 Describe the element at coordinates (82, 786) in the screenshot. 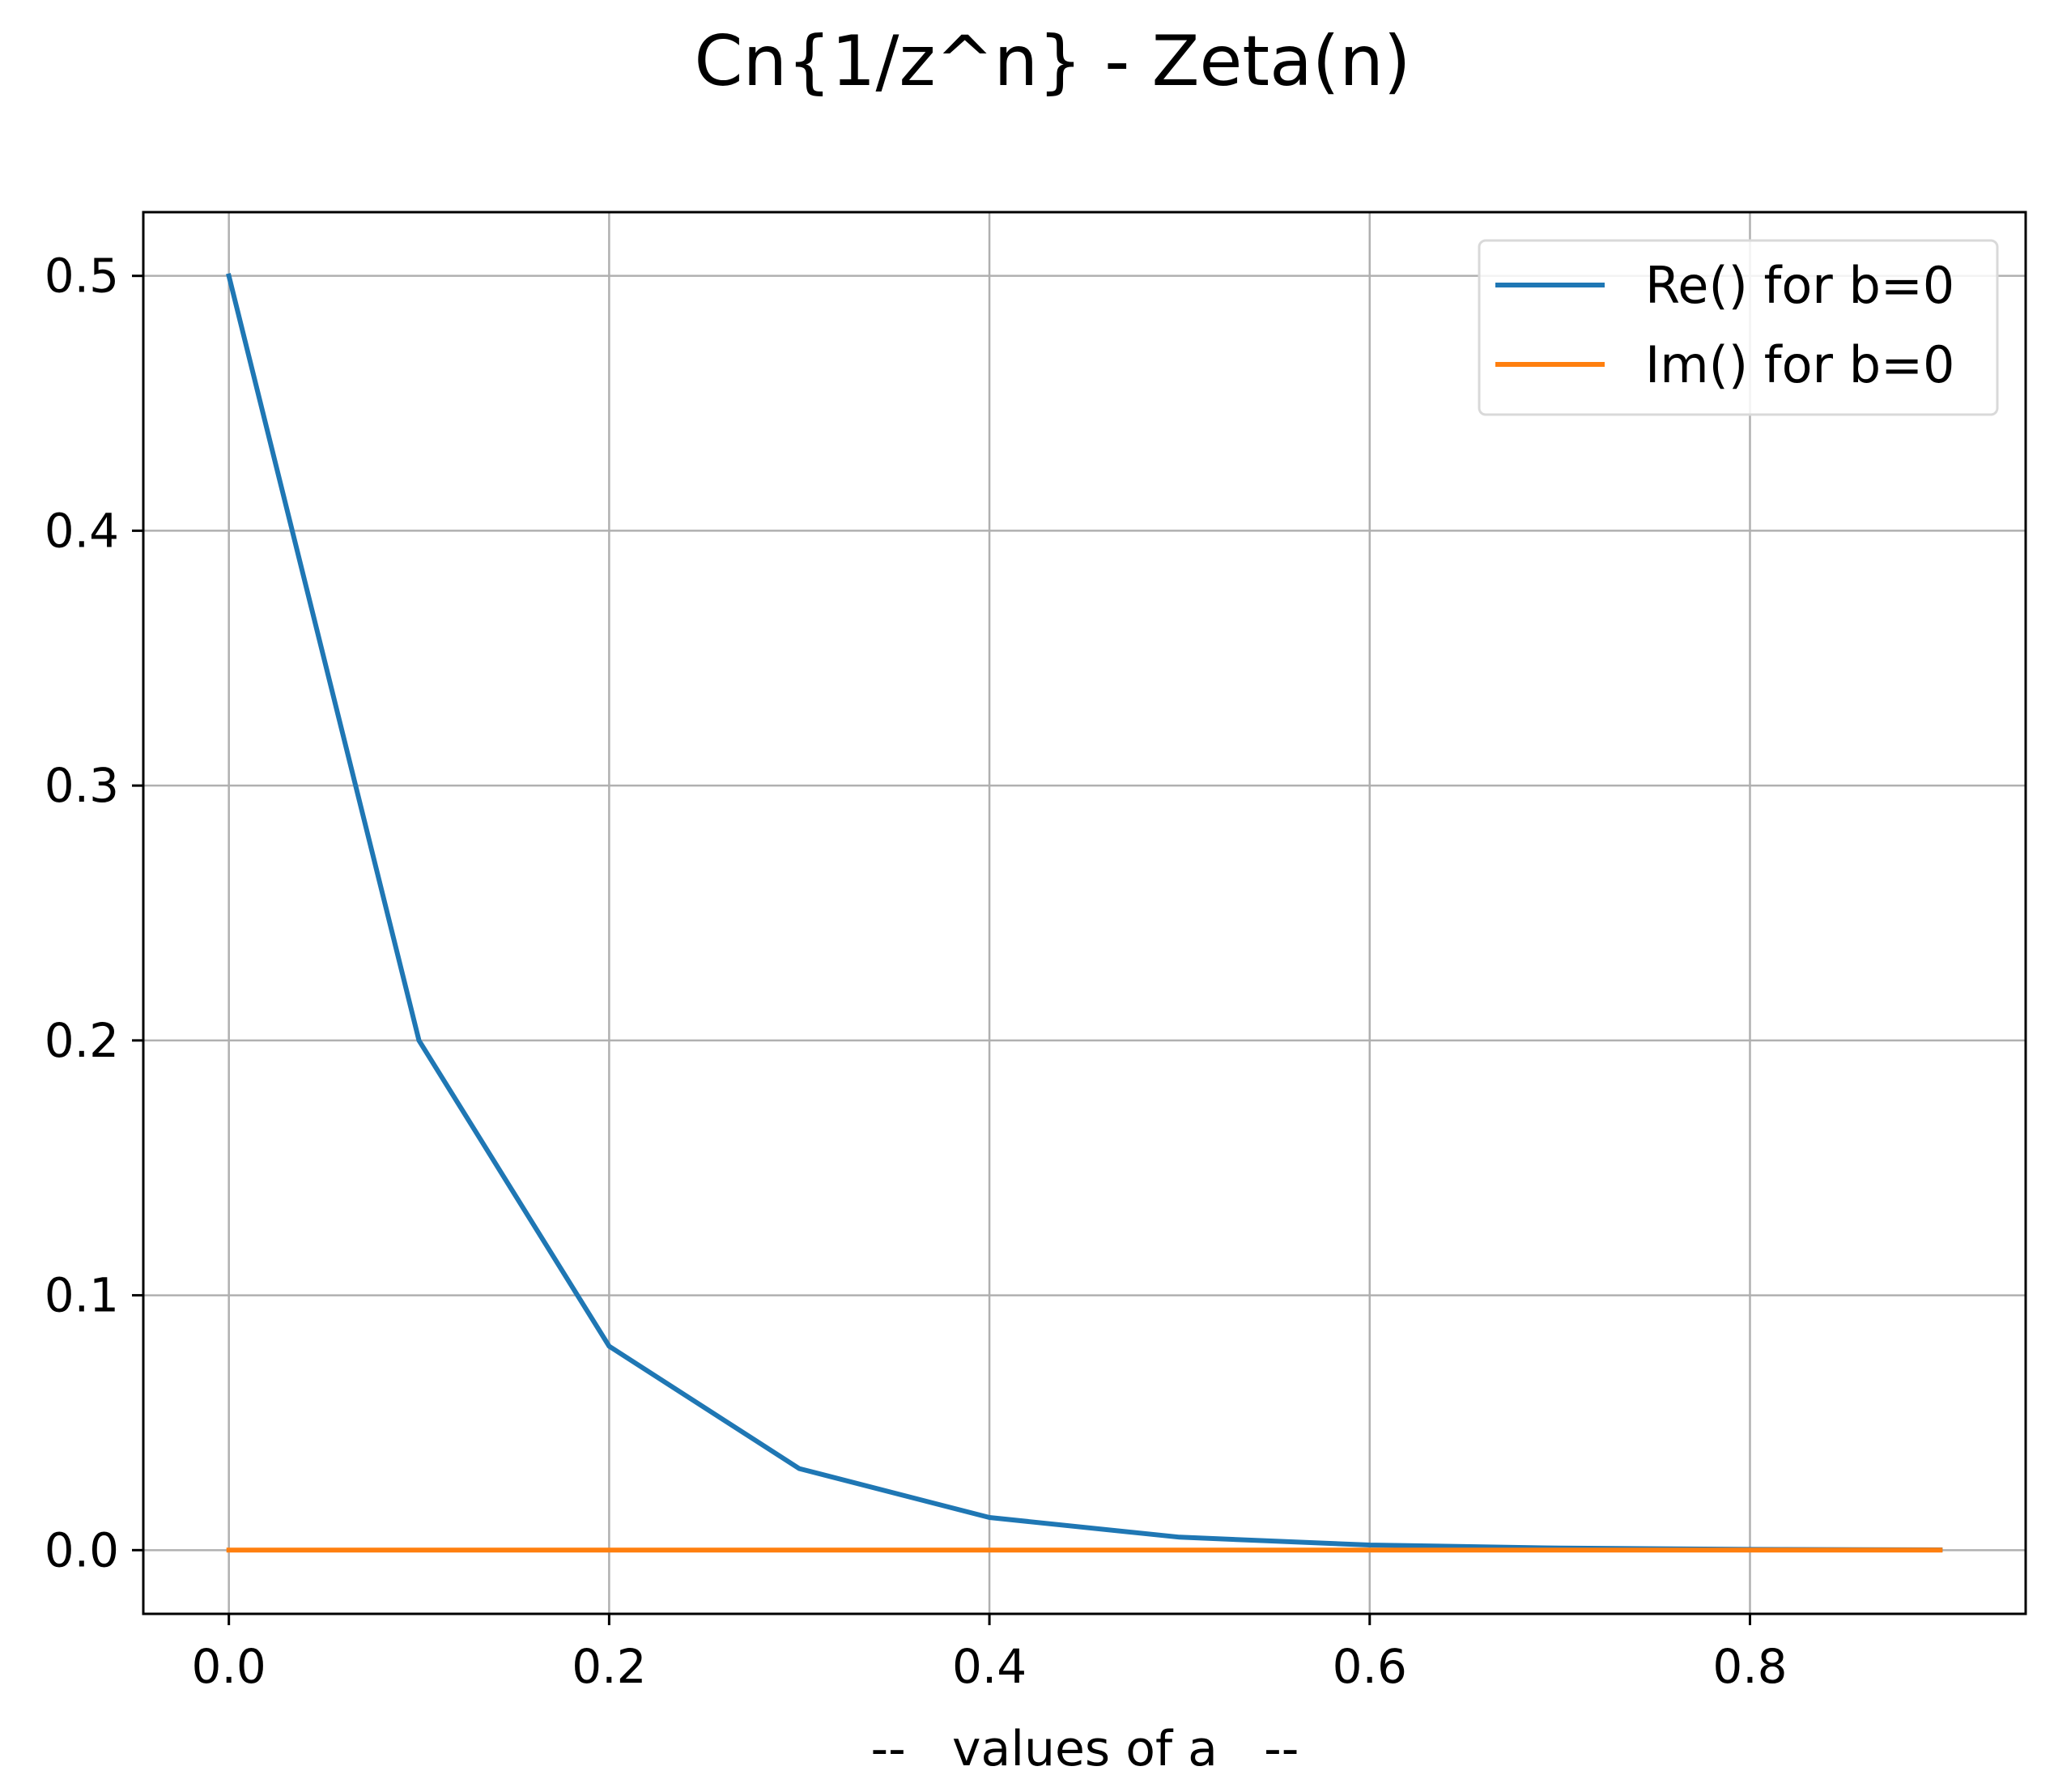

I see `y-tick-label: 0.3` at that location.